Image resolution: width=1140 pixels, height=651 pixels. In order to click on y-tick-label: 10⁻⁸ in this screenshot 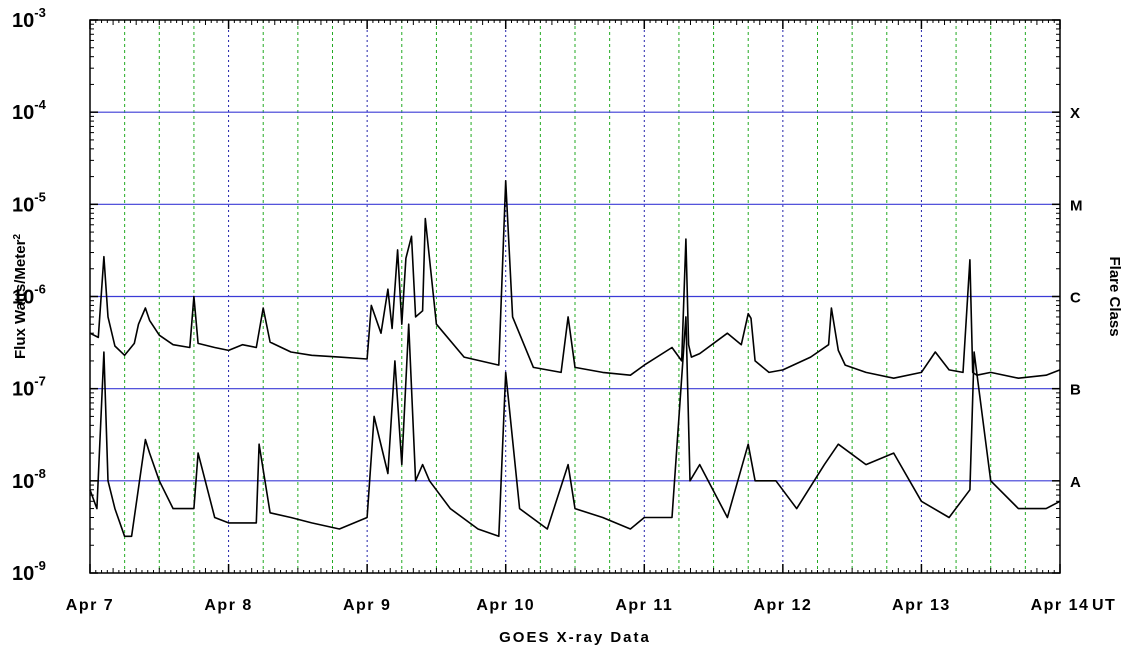, I will do `click(29, 479)`.